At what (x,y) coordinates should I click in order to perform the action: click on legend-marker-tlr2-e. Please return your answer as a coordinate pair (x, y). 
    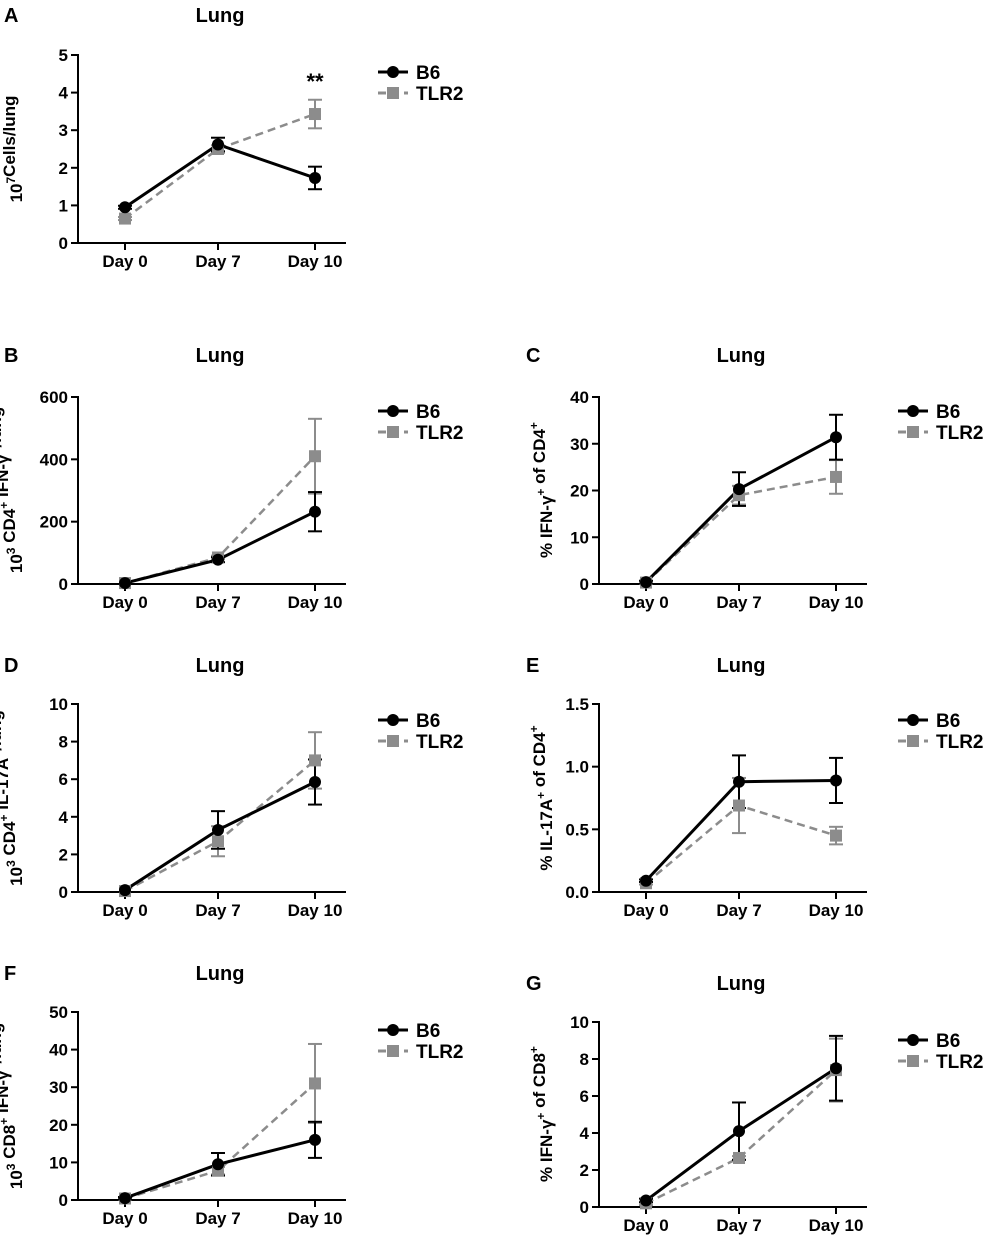
    Looking at the image, I should click on (913, 741).